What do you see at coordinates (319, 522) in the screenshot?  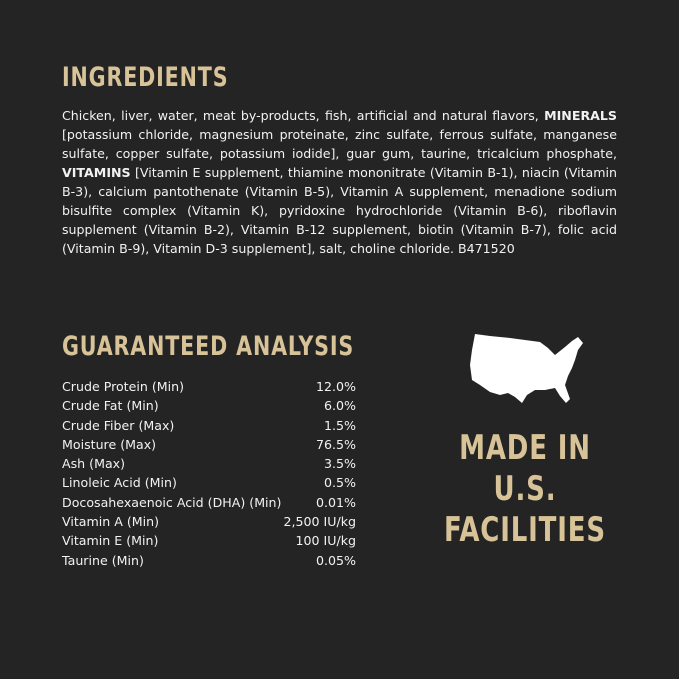 I see `analysis-value: 2,500 IU/kg` at bounding box center [319, 522].